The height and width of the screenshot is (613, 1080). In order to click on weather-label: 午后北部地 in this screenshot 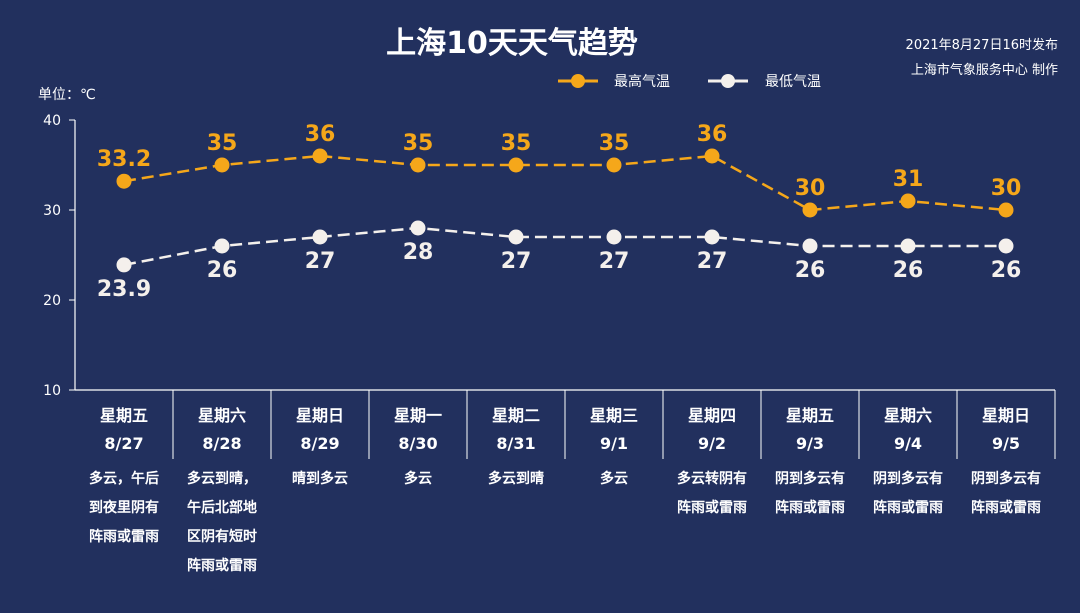, I will do `click(222, 507)`.